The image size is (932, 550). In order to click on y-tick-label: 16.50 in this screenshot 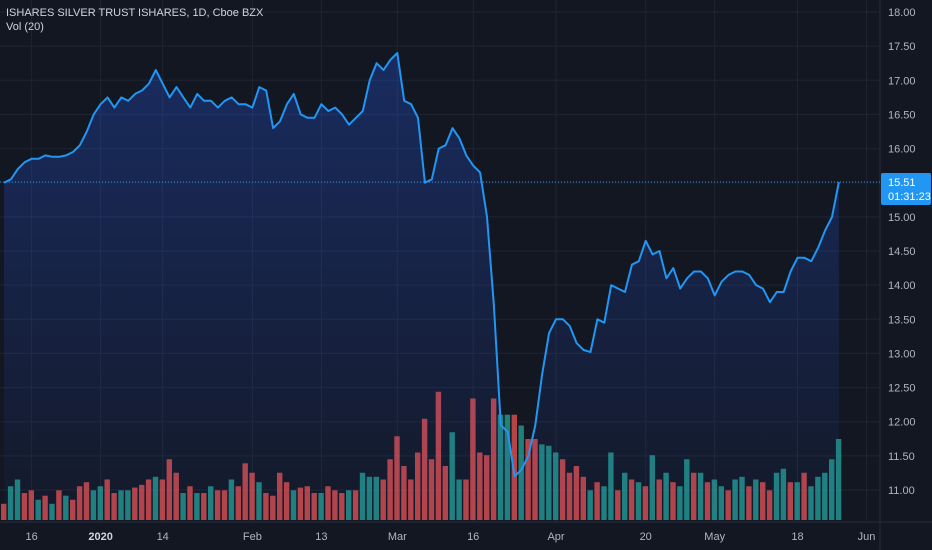, I will do `click(902, 115)`.